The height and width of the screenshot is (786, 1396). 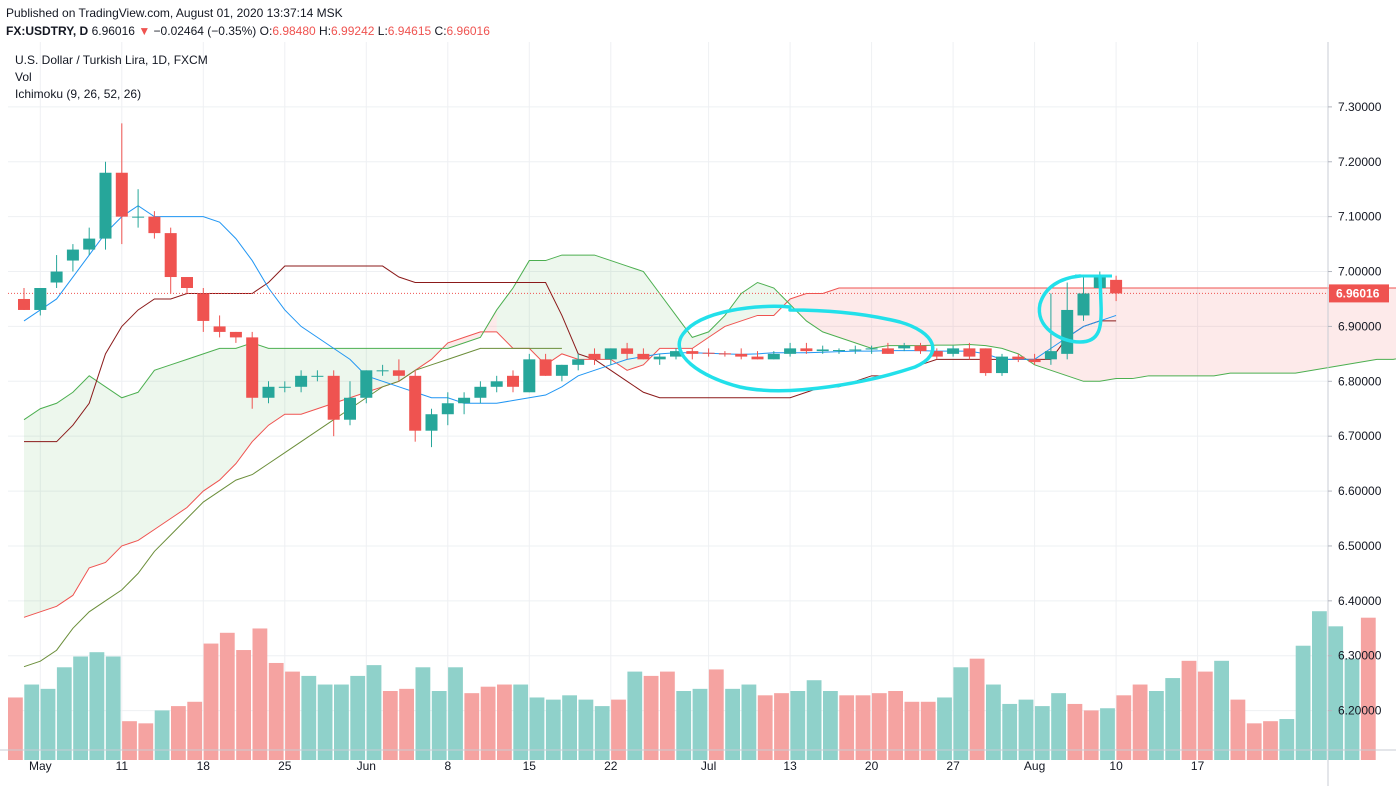 What do you see at coordinates (1360, 491) in the screenshot?
I see `price-tick-label: 6.60000` at bounding box center [1360, 491].